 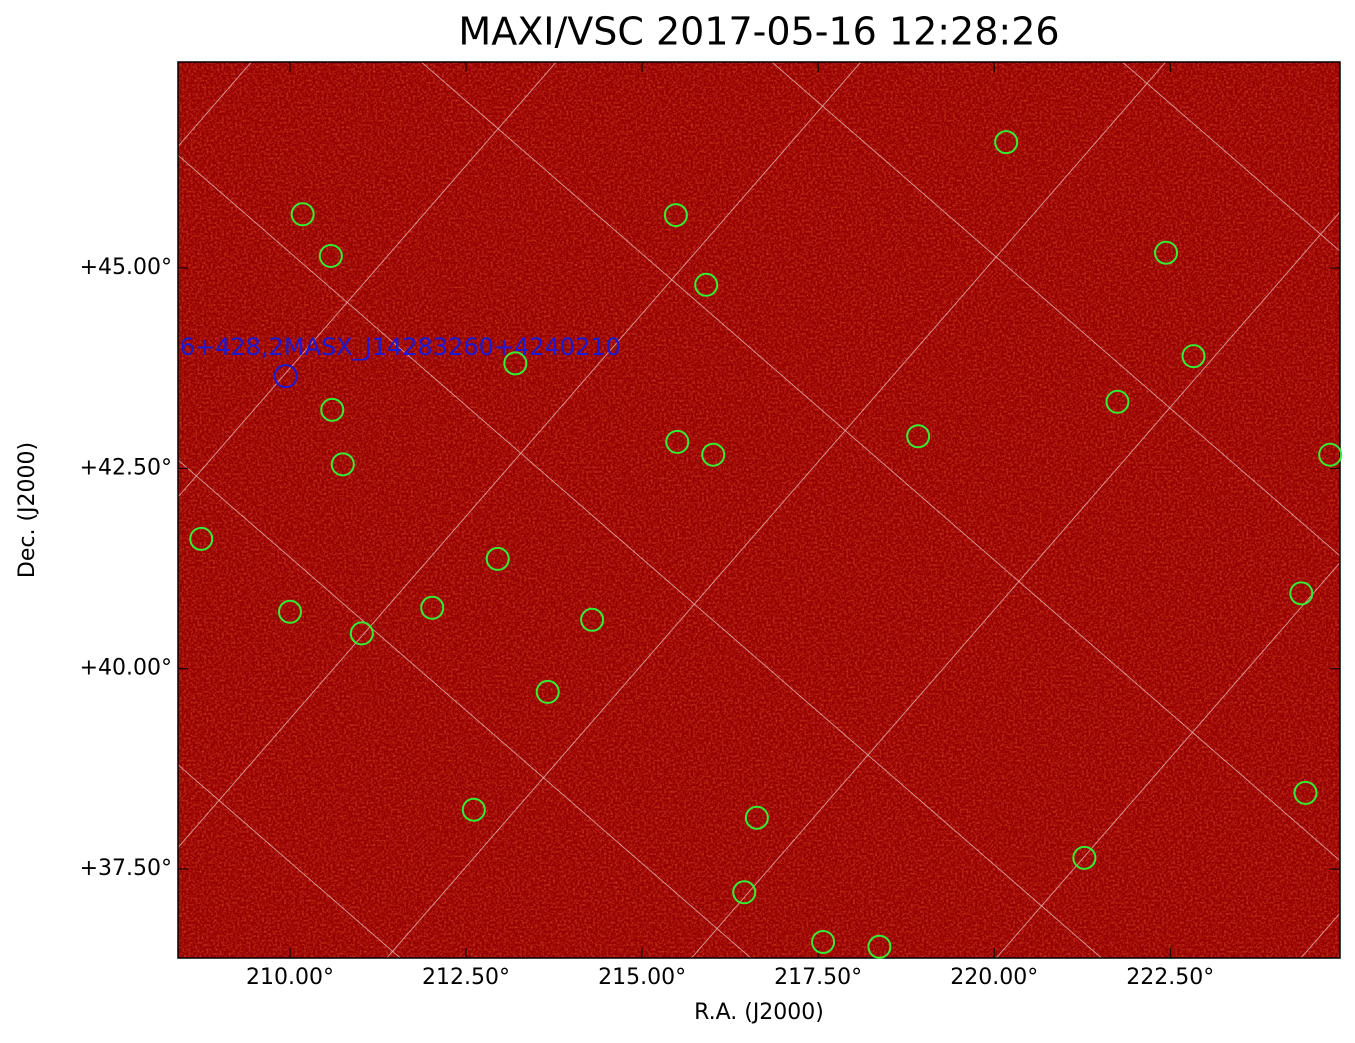 What do you see at coordinates (1170, 977) in the screenshot?
I see `x-tick-label: 222.50°` at bounding box center [1170, 977].